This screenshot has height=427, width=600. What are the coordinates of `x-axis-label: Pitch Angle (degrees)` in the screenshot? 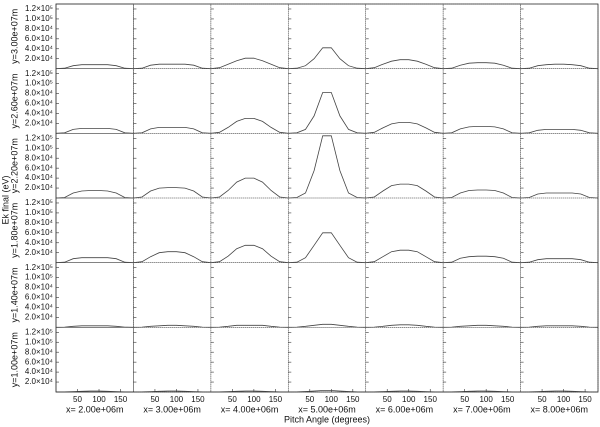 It's located at (327, 419).